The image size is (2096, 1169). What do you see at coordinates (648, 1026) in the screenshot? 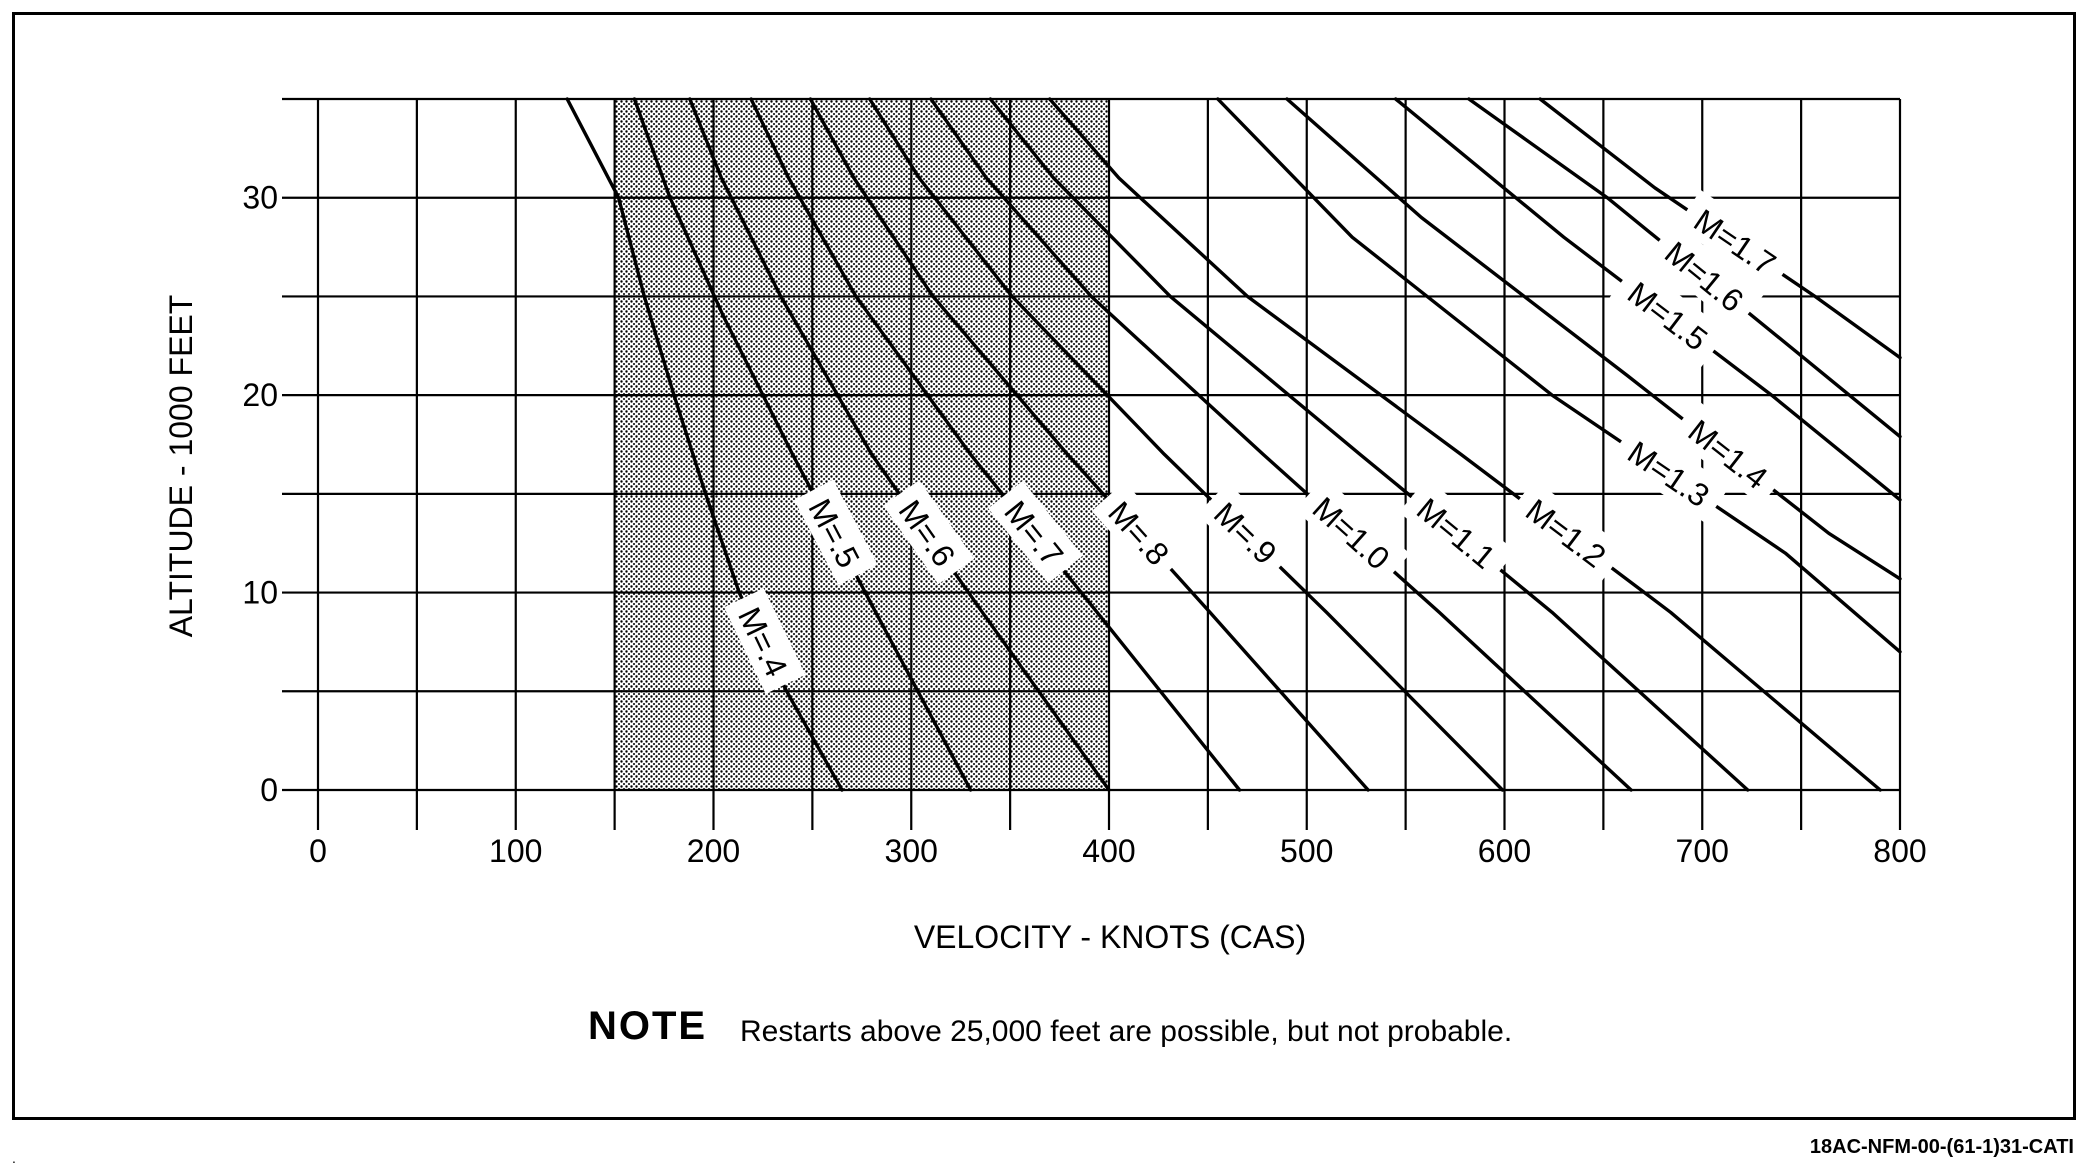
I see `note-heading: NOTE` at bounding box center [648, 1026].